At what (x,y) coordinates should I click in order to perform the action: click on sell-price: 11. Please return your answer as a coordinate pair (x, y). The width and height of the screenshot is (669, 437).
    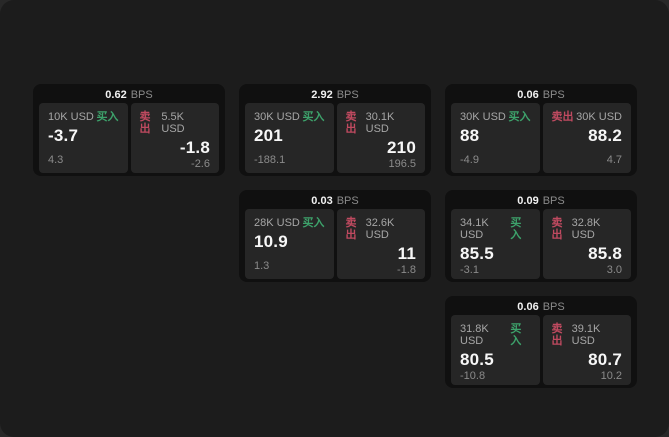
    Looking at the image, I should click on (406, 253).